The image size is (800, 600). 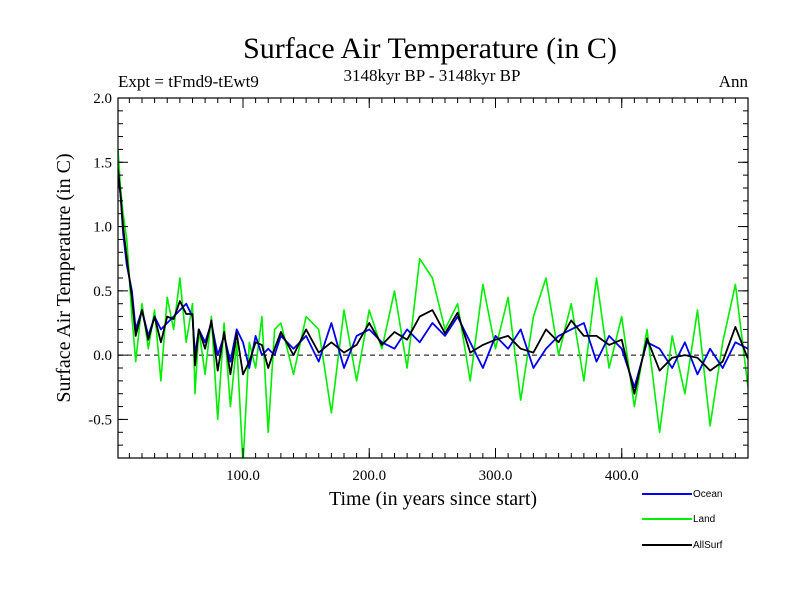 What do you see at coordinates (432, 476) in the screenshot?
I see `x-tick-labels: 100.0 200.0 300.0 400.0` at bounding box center [432, 476].